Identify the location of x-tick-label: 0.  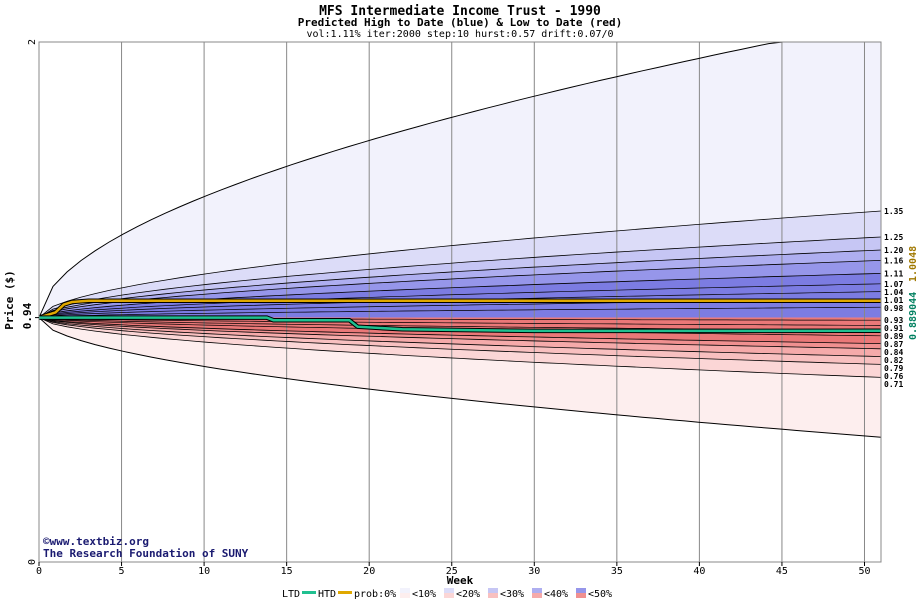
(39, 571).